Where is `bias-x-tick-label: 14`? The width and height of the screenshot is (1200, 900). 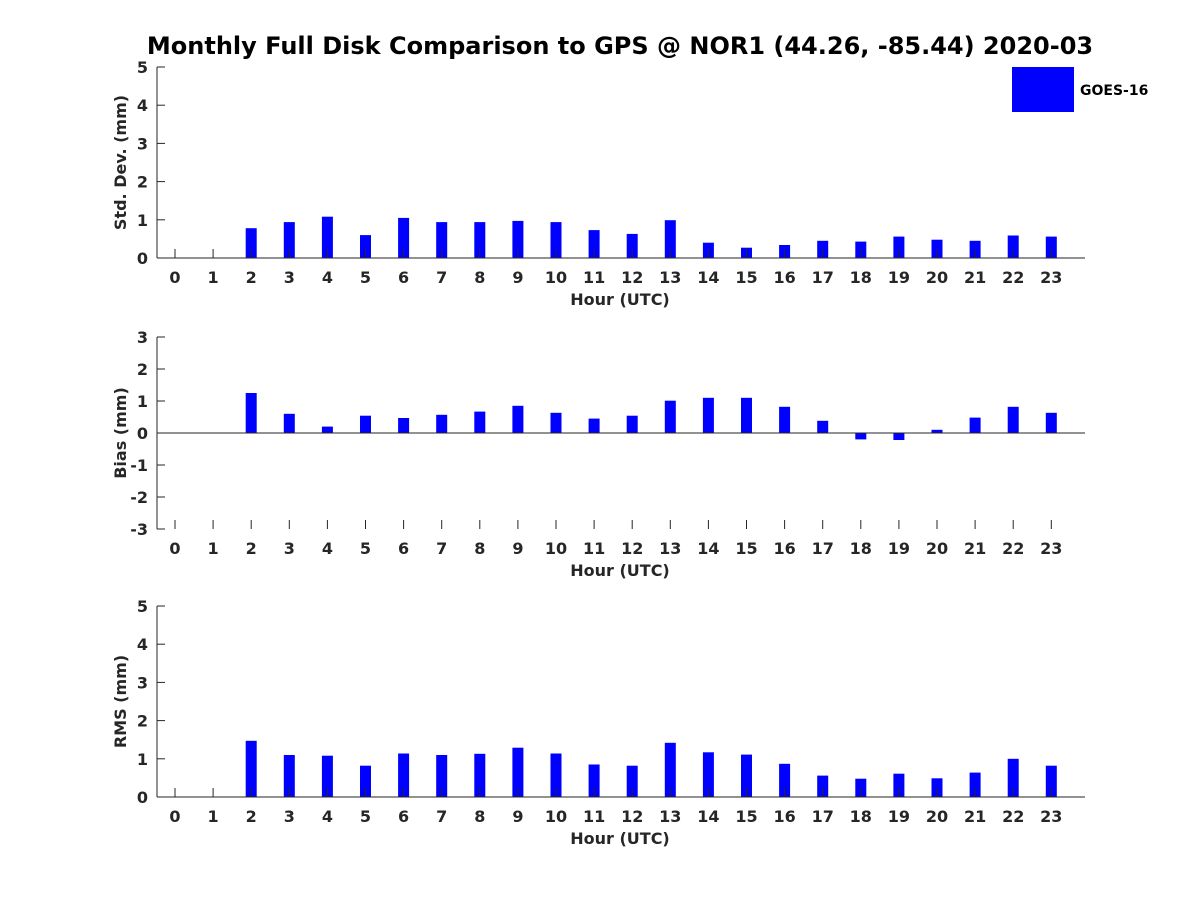 bias-x-tick-label: 14 is located at coordinates (708, 548).